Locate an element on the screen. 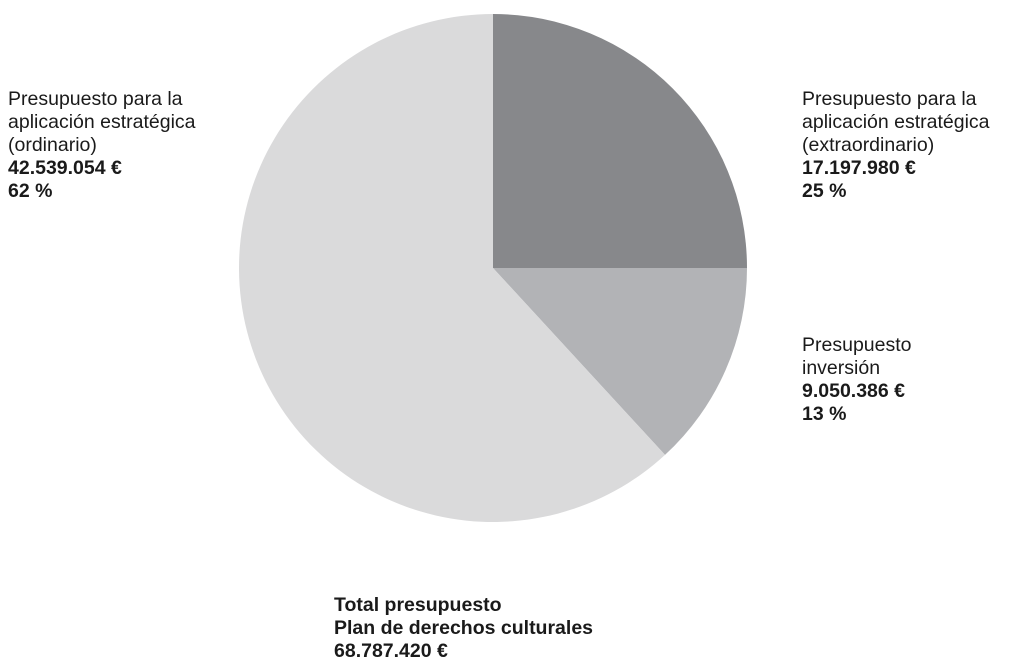  total-amount: 68.787.420 € is located at coordinates (391, 651).